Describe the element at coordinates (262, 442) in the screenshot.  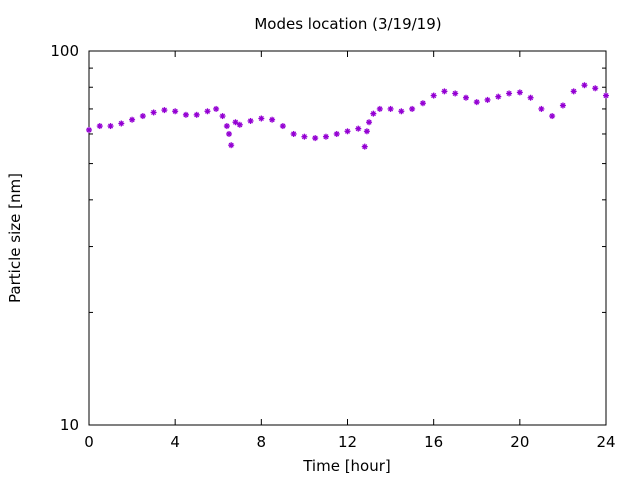
I see `x-tick-label: 8` at that location.